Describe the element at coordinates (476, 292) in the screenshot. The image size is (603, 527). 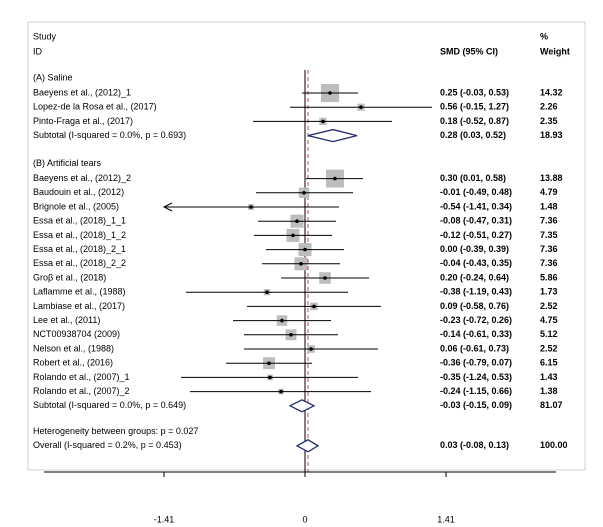
I see `ci-label: -0.38 (-1.19, 0.43)` at that location.